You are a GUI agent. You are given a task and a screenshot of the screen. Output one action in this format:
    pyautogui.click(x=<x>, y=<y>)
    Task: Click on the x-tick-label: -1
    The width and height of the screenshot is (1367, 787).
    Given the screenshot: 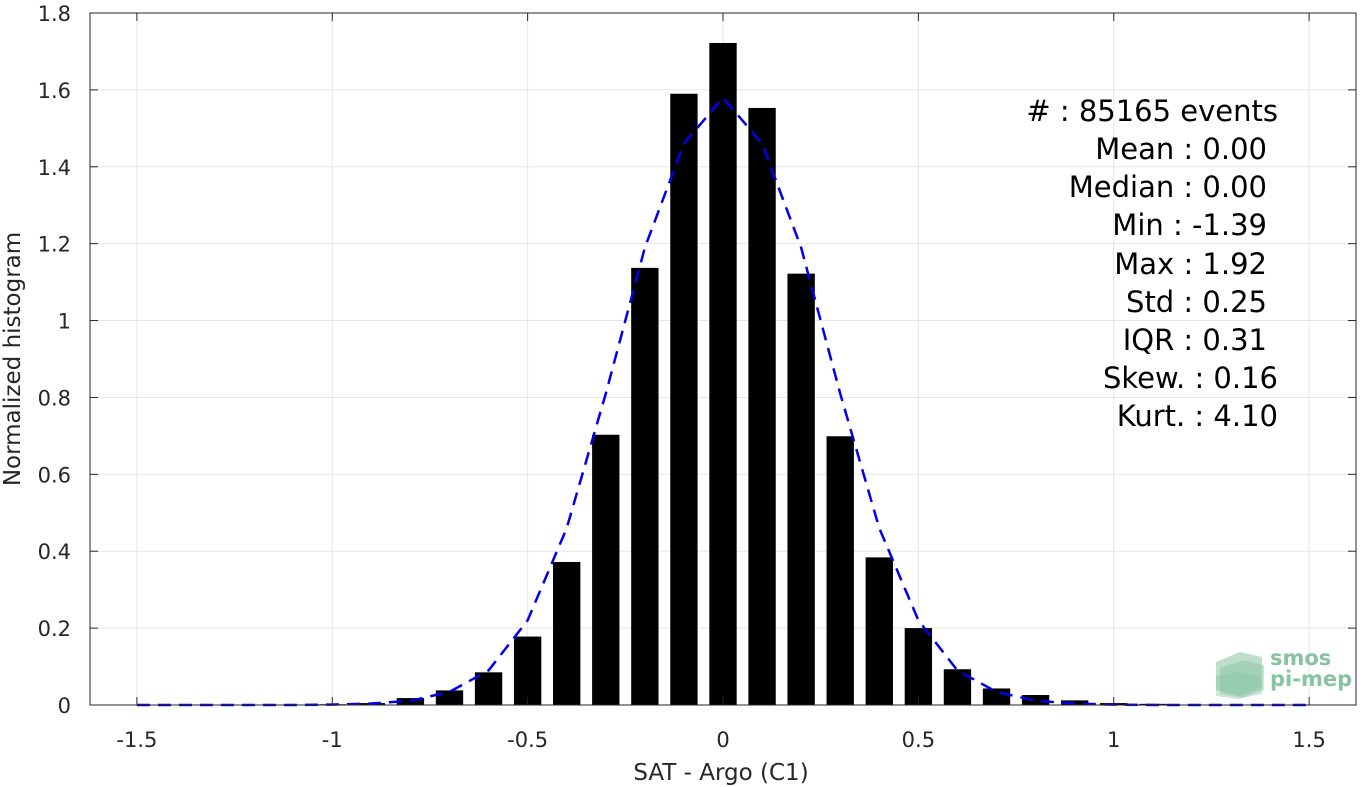 What is the action you would take?
    pyautogui.click(x=332, y=740)
    